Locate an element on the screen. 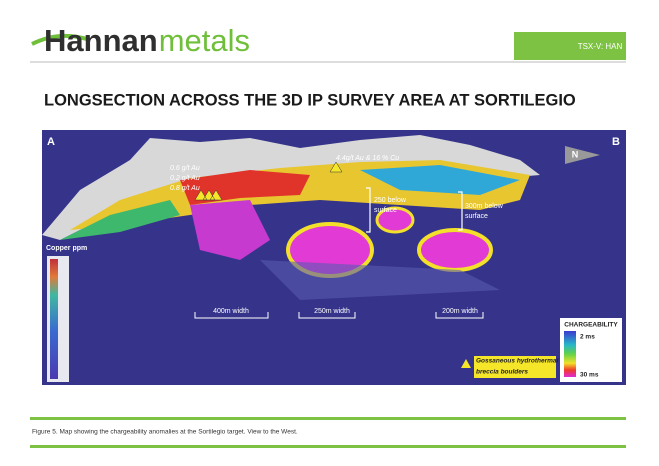 The image size is (659, 466). logo-light: metals is located at coordinates (204, 40).